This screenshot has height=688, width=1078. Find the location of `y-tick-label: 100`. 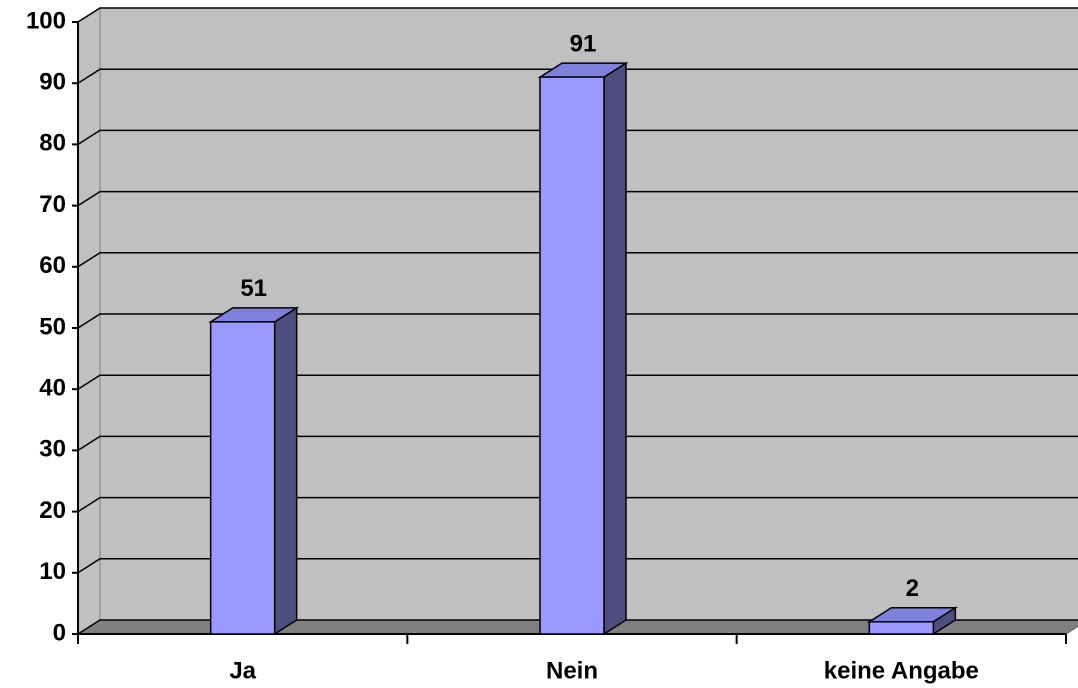

y-tick-label: 100 is located at coordinates (46, 20).